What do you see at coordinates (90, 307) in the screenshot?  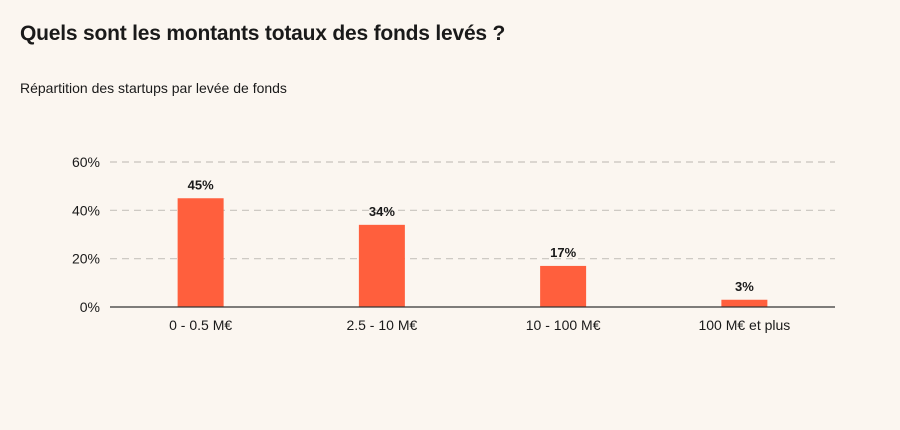 I see `y-tick-label: 0%` at bounding box center [90, 307].